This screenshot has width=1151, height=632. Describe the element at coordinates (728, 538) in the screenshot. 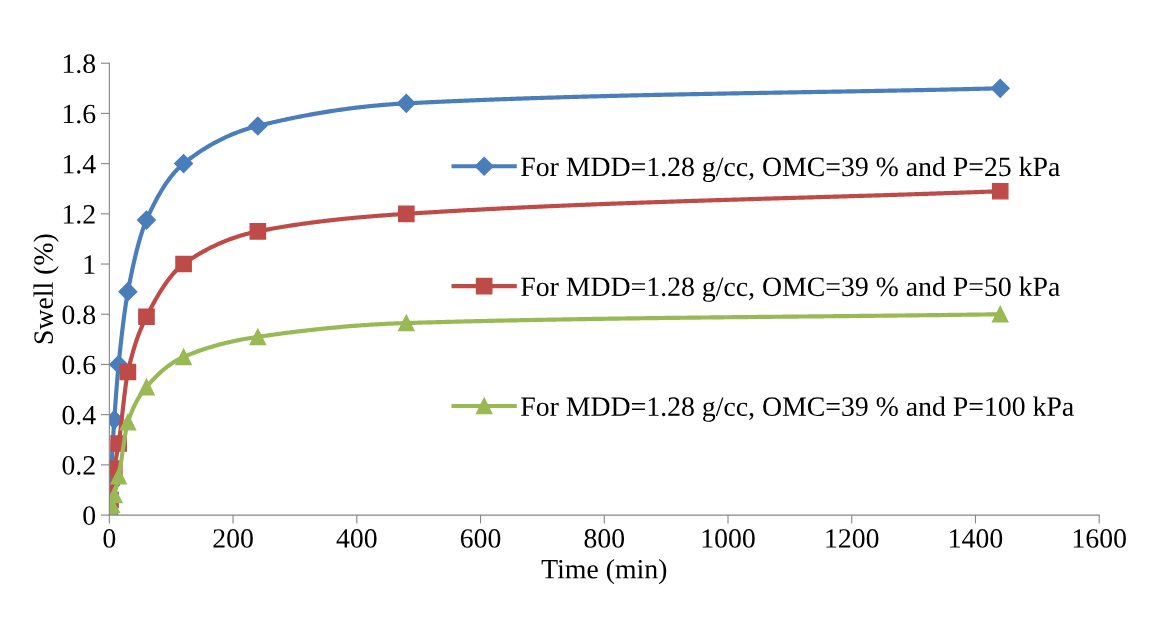

I see `x-tick-label: 1000` at that location.